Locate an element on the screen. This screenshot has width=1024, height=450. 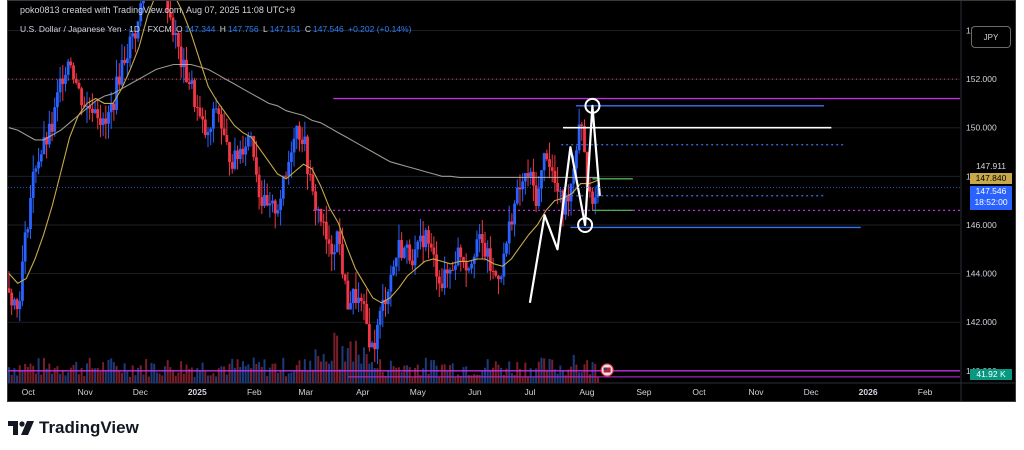
open-label: O is located at coordinates (179, 29).